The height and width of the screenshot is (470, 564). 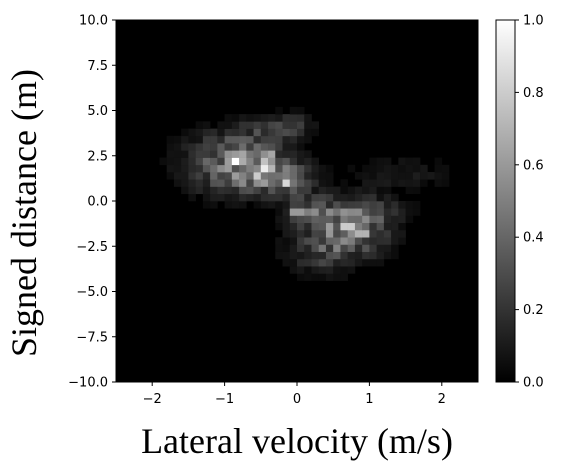 I want to click on y-tick-label: −7.5, so click(x=92, y=337).